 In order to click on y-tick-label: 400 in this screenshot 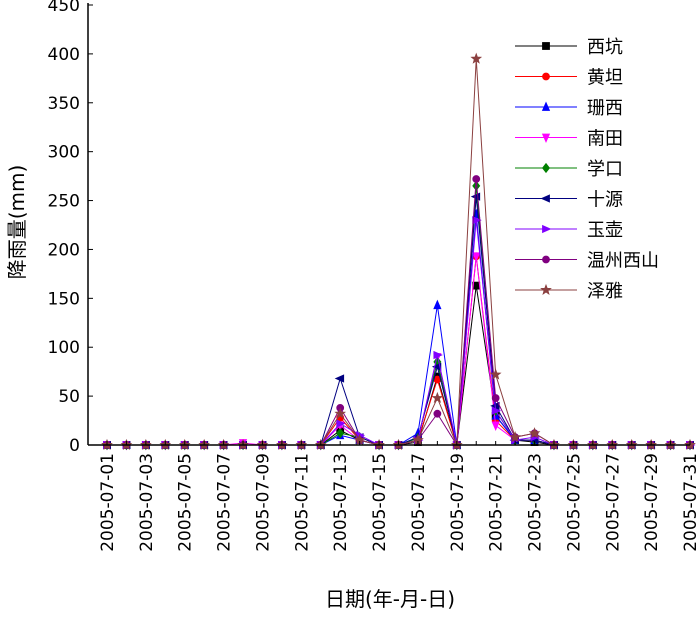, I will do `click(64, 55)`.